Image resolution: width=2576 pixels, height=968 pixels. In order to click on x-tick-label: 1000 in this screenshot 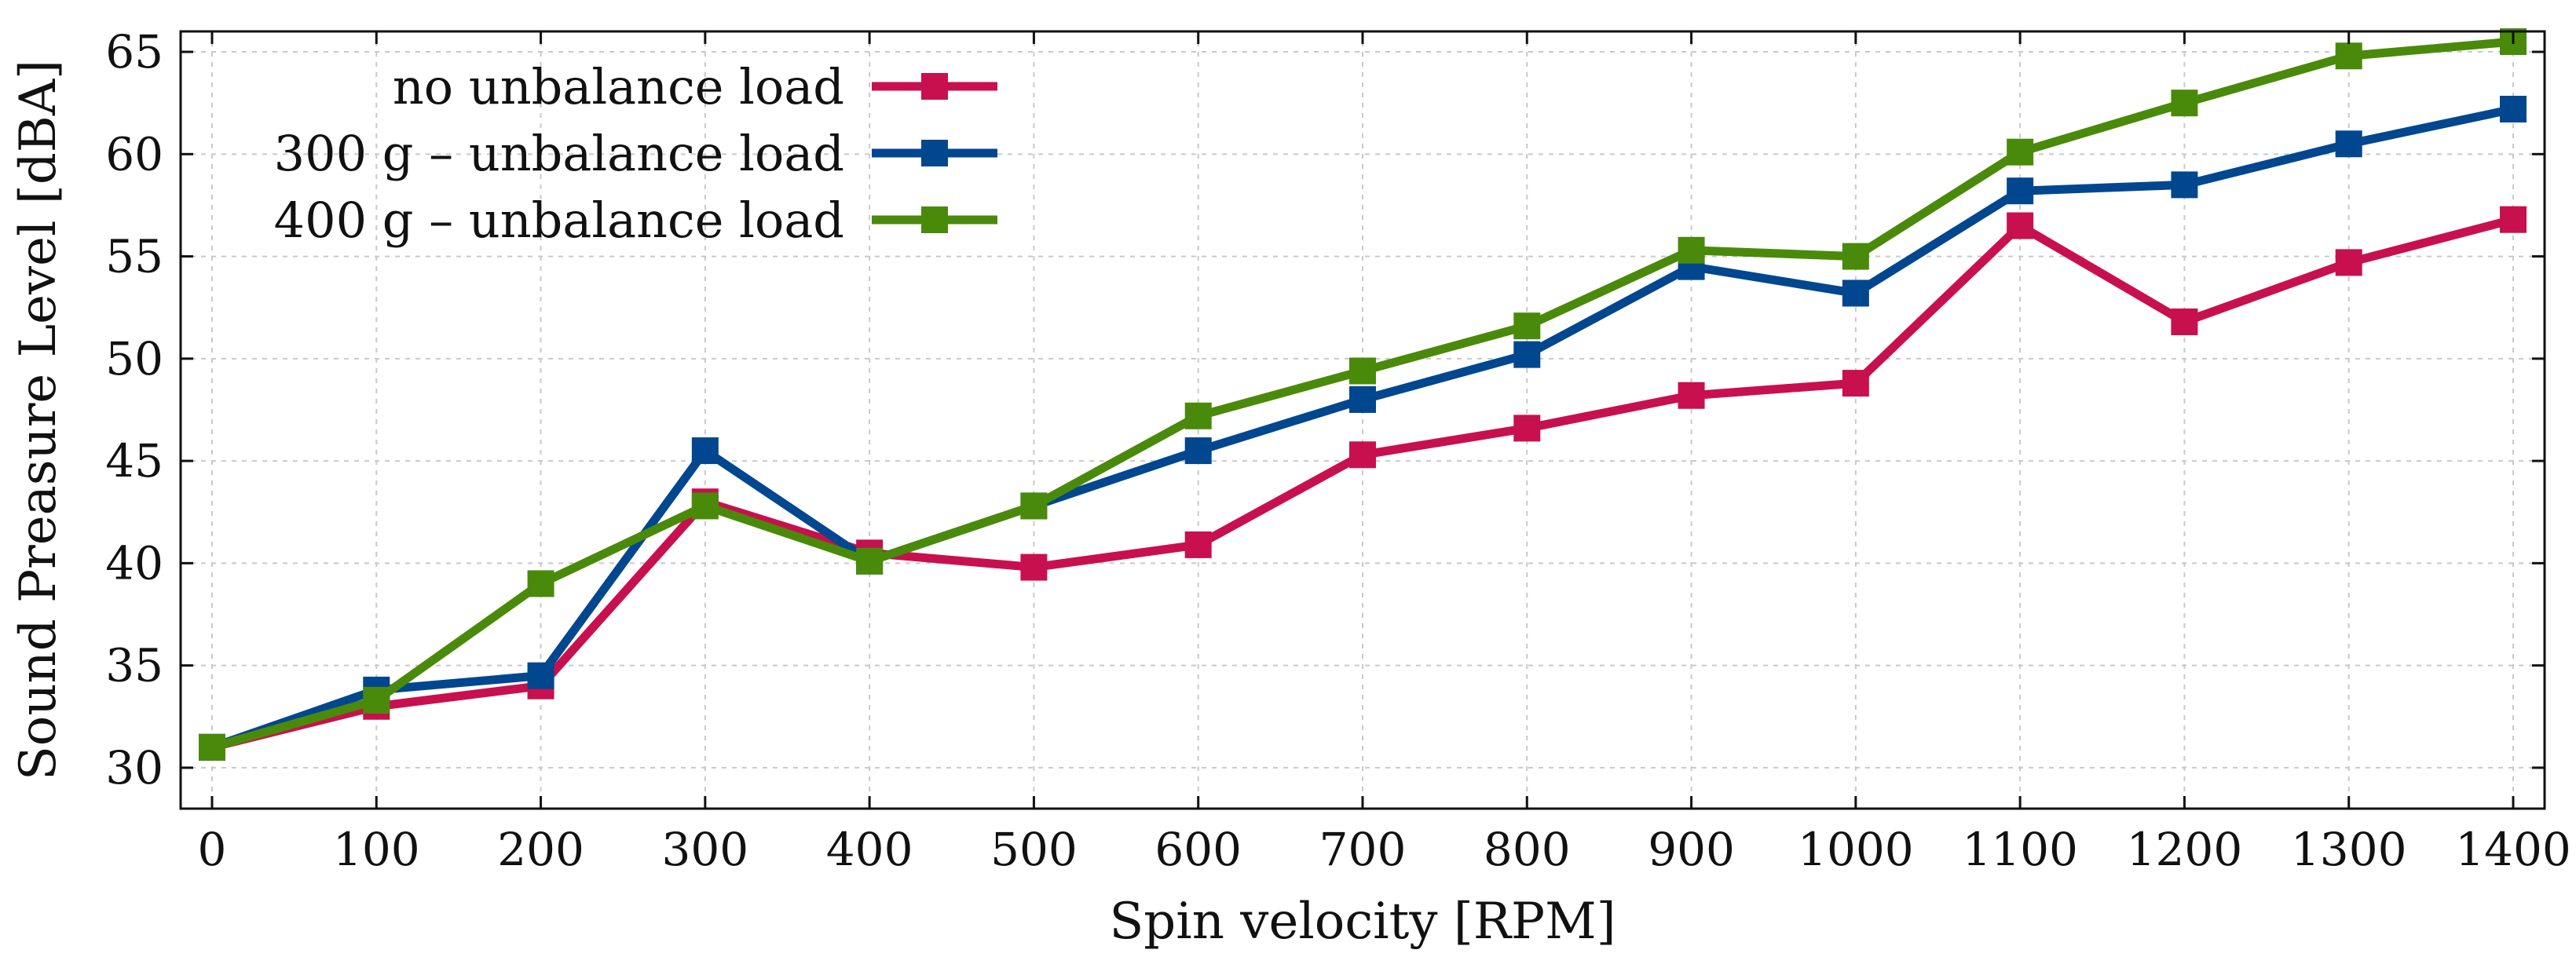, I will do `click(1856, 849)`.